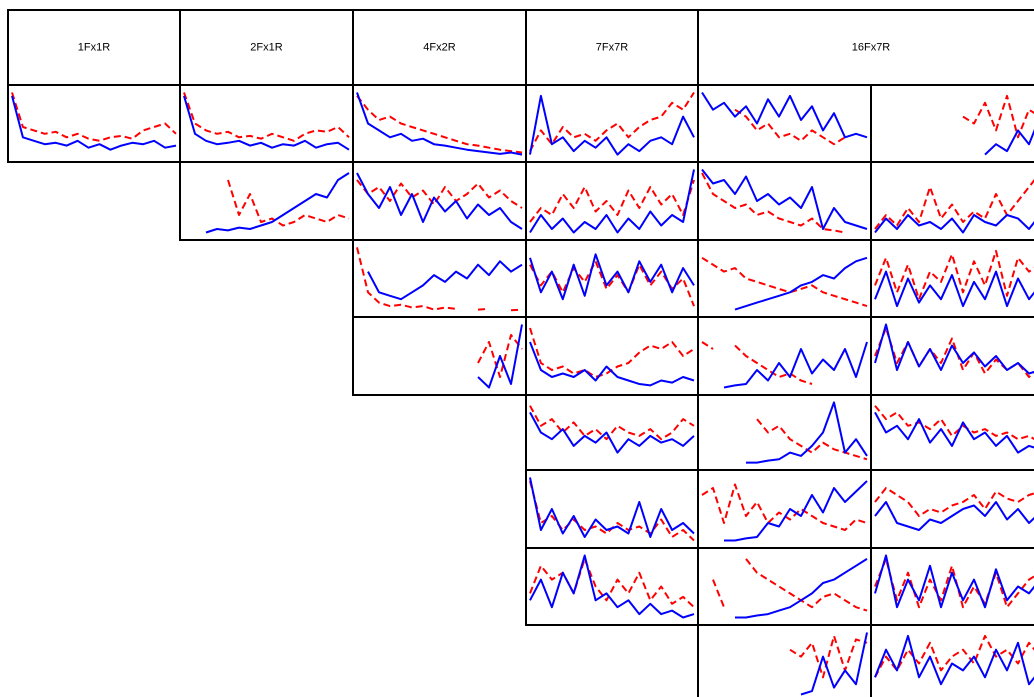 The image size is (1034, 697). What do you see at coordinates (266, 47) in the screenshot?
I see `column-header: 2Fx1R` at bounding box center [266, 47].